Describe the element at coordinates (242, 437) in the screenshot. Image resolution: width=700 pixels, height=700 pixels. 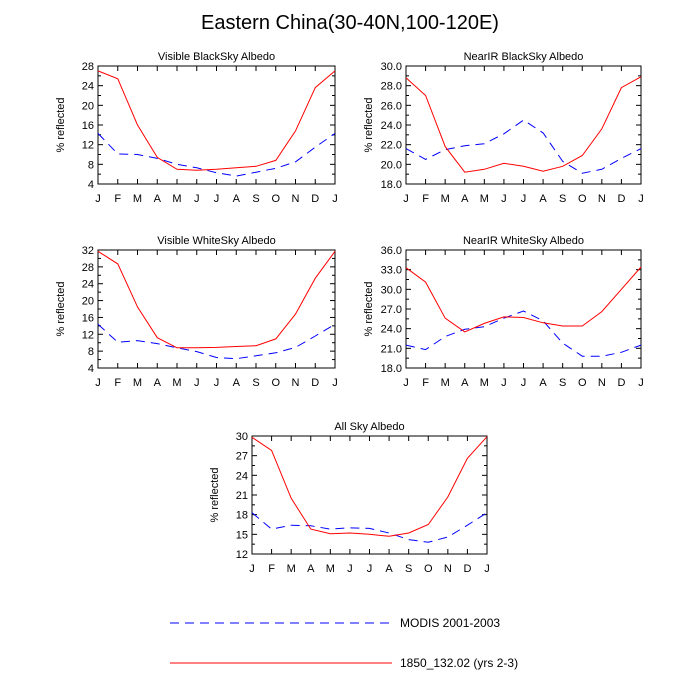
I see `y-tick-label: 30` at that location.